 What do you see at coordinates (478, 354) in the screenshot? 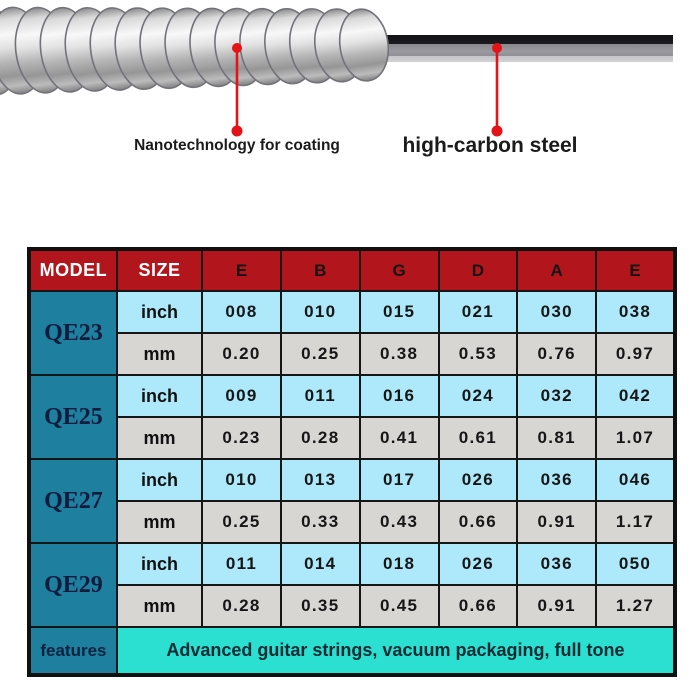
I see `gauge-mm-QE23-3: 0.53` at bounding box center [478, 354].